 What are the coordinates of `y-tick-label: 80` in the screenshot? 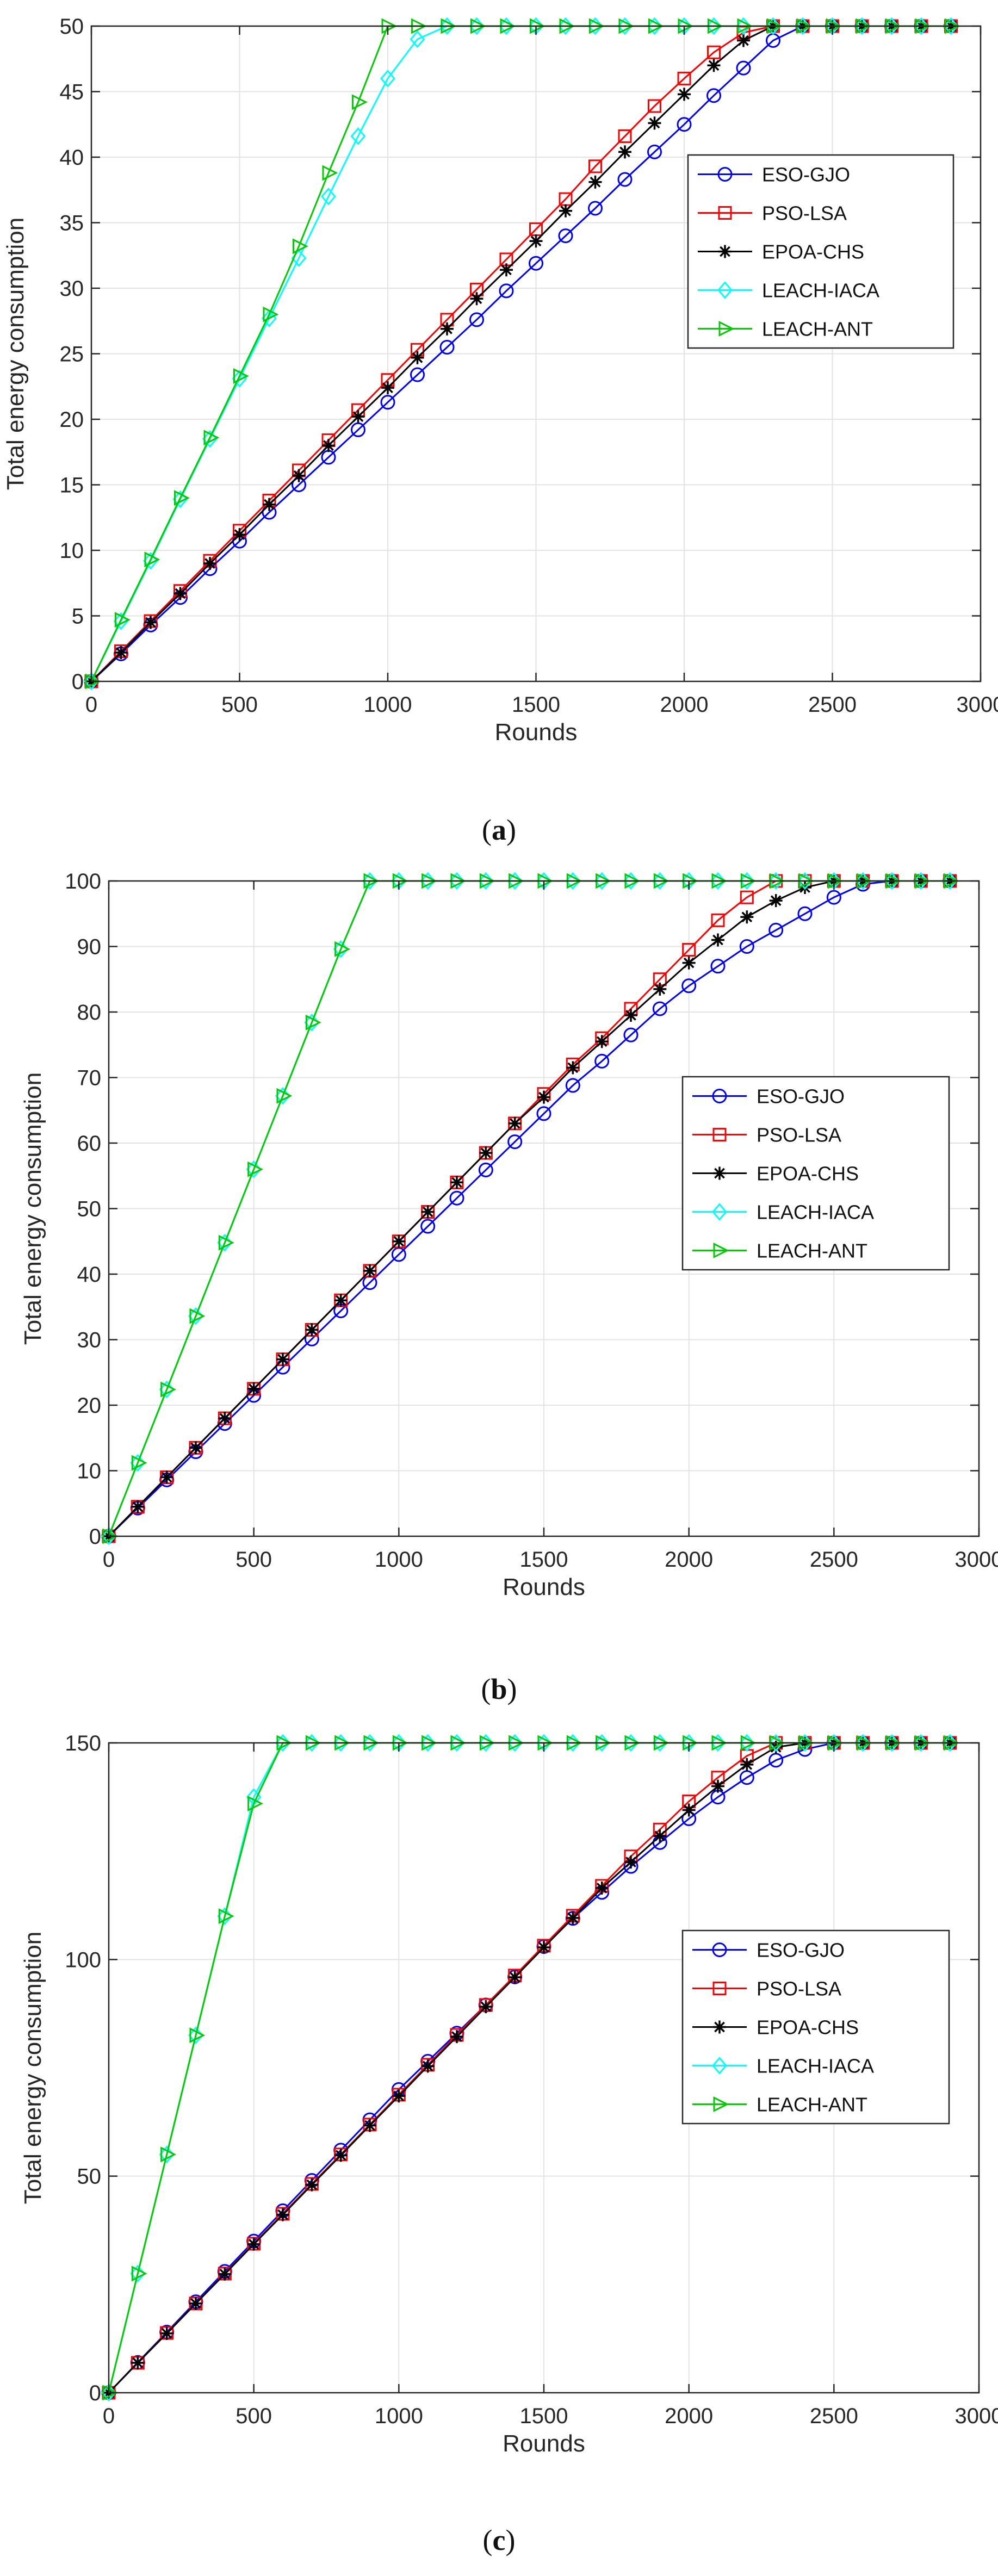 It's located at (89, 1013).